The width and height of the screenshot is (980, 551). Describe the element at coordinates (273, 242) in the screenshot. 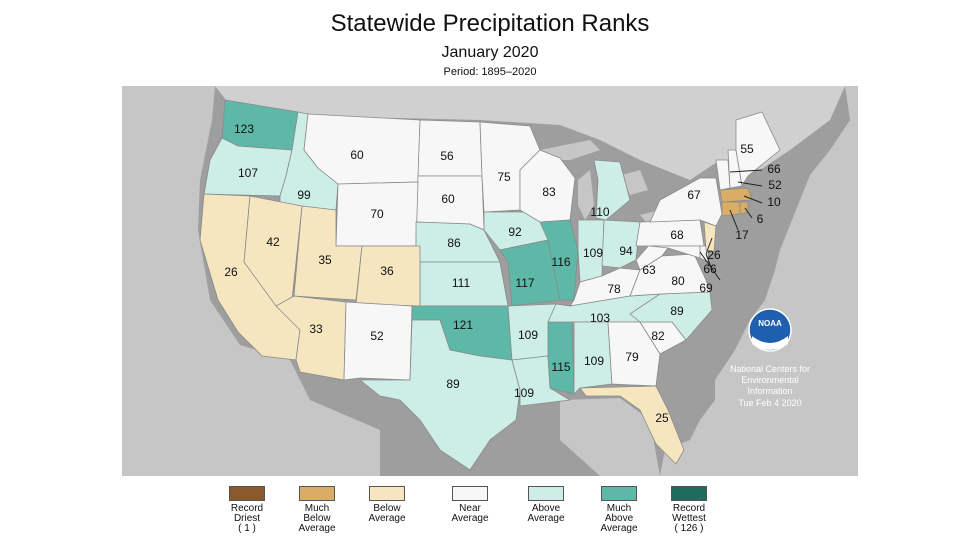

I see `rank-label-nv: 42` at that location.